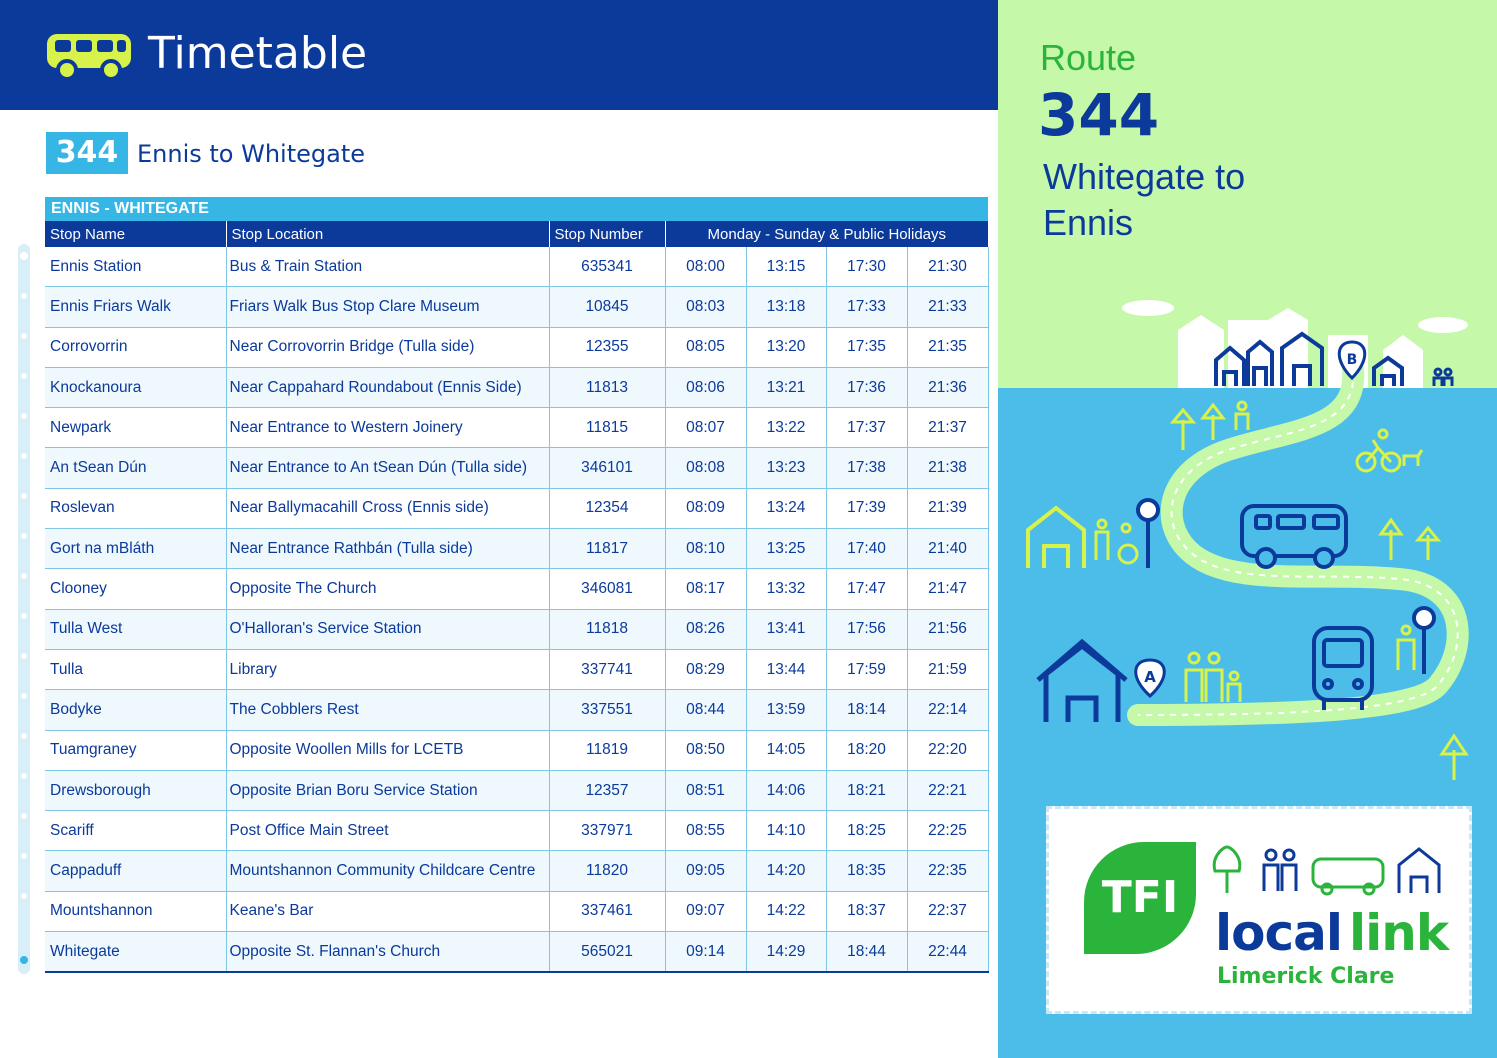 This screenshot has width=1497, height=1058. I want to click on departure-time: 09:05, so click(706, 871).